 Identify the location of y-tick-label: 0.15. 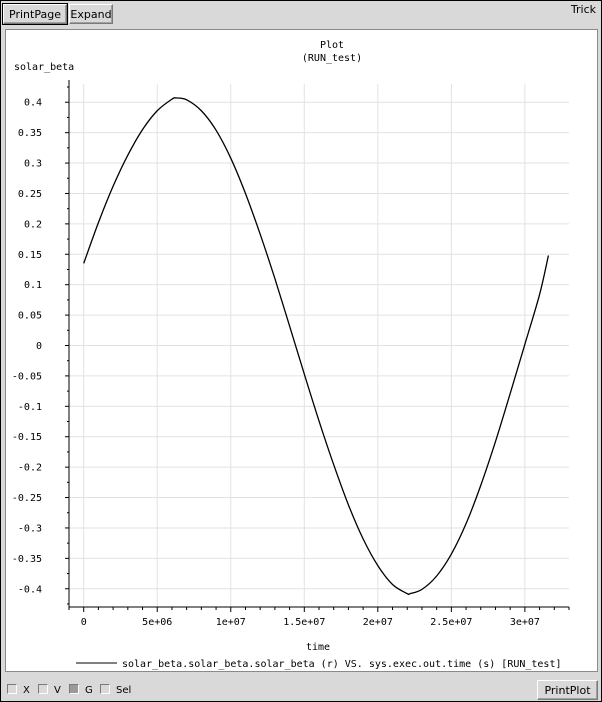
(30, 255).